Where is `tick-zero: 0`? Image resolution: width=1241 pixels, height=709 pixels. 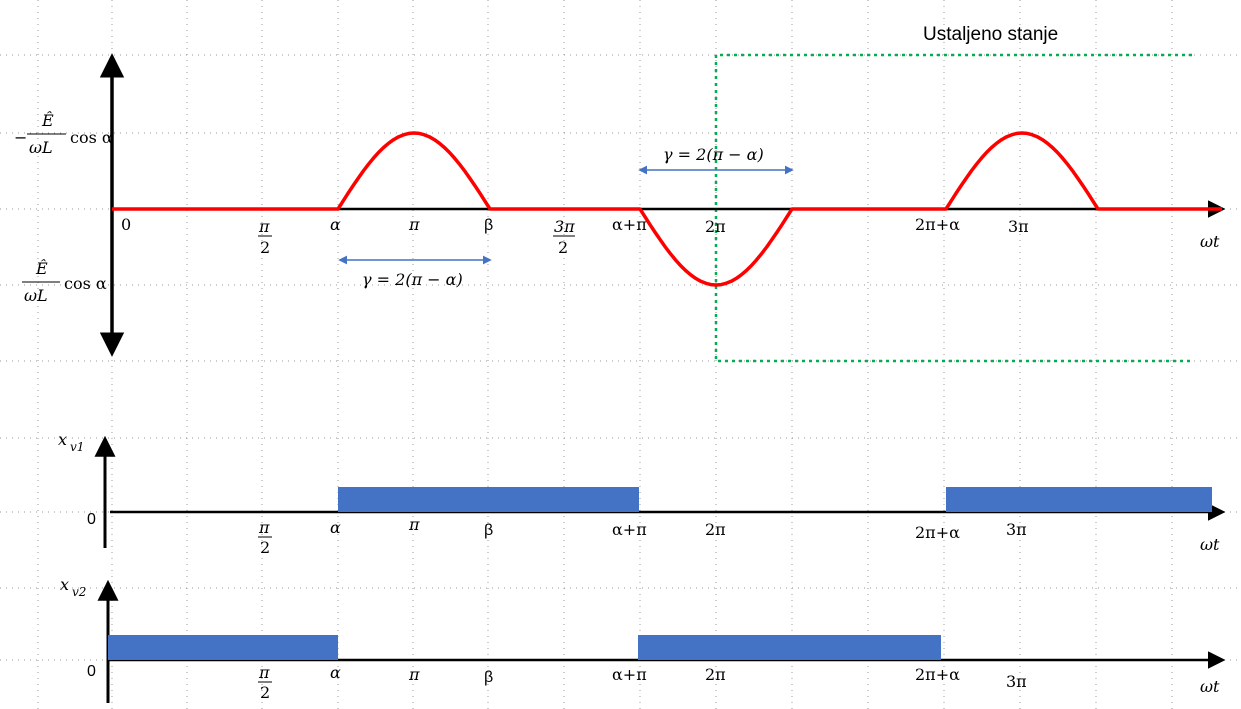 tick-zero: 0 is located at coordinates (126, 224).